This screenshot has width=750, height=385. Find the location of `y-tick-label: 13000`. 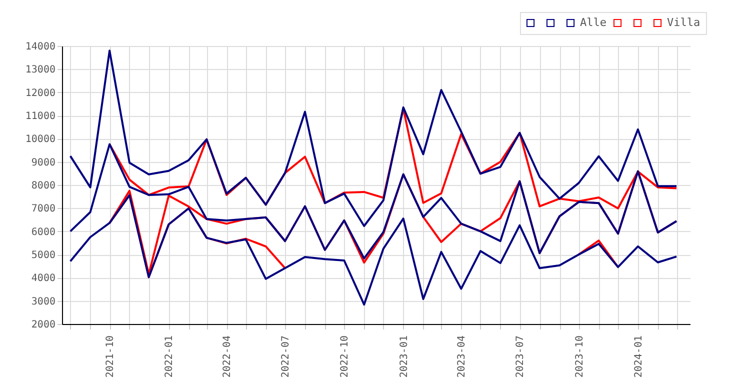

y-tick-label: 13000 is located at coordinates (40, 70).